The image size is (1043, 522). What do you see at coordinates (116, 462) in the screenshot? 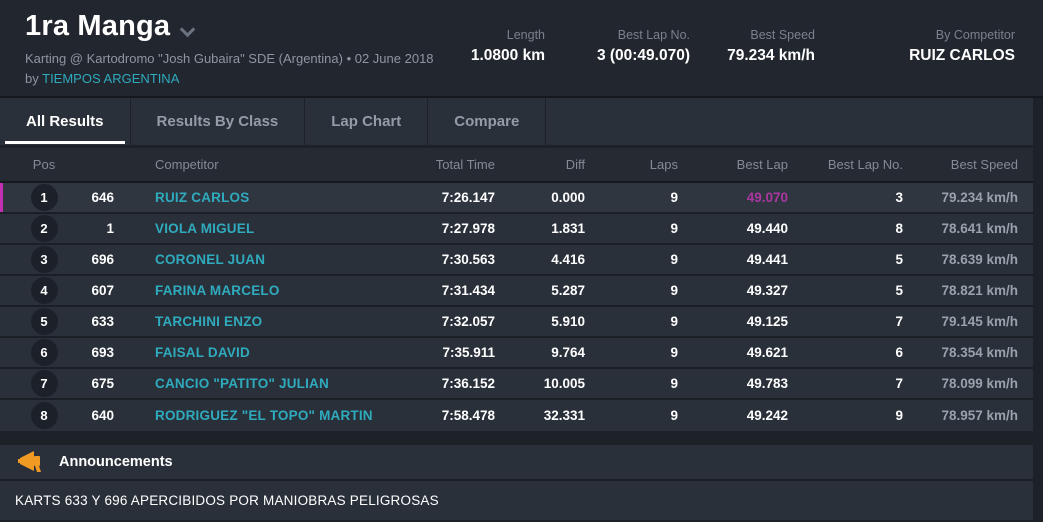
I see `announcements-title: Announcements` at bounding box center [116, 462].